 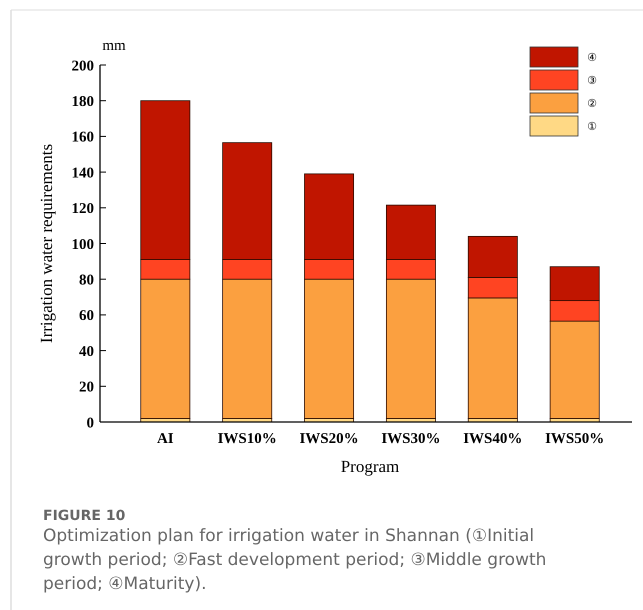 I want to click on y-tick-label: 60, so click(x=86, y=316).